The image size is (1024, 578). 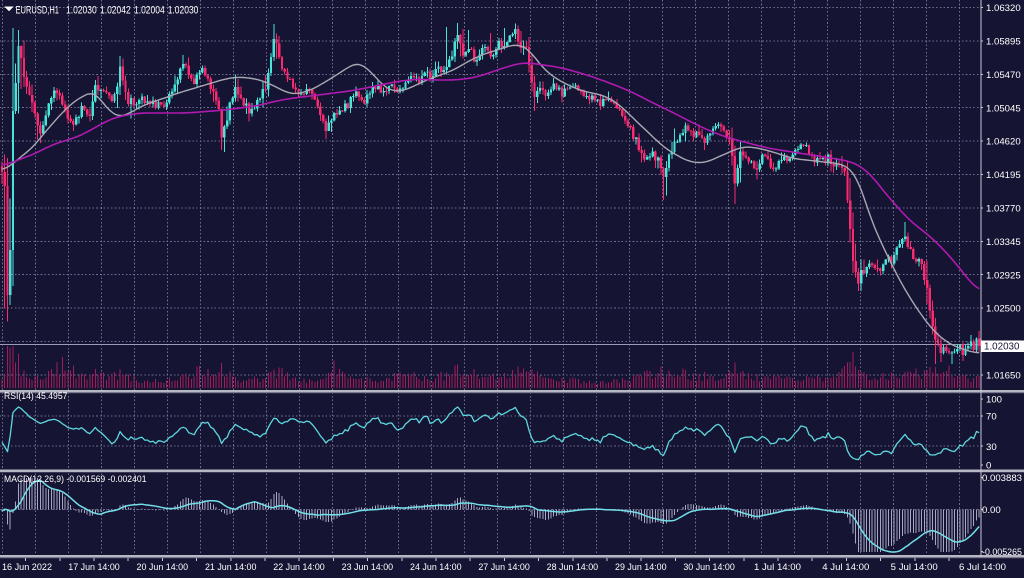 What do you see at coordinates (436, 567) in the screenshot?
I see `svg-text: 24 Jun 14:00` at bounding box center [436, 567].